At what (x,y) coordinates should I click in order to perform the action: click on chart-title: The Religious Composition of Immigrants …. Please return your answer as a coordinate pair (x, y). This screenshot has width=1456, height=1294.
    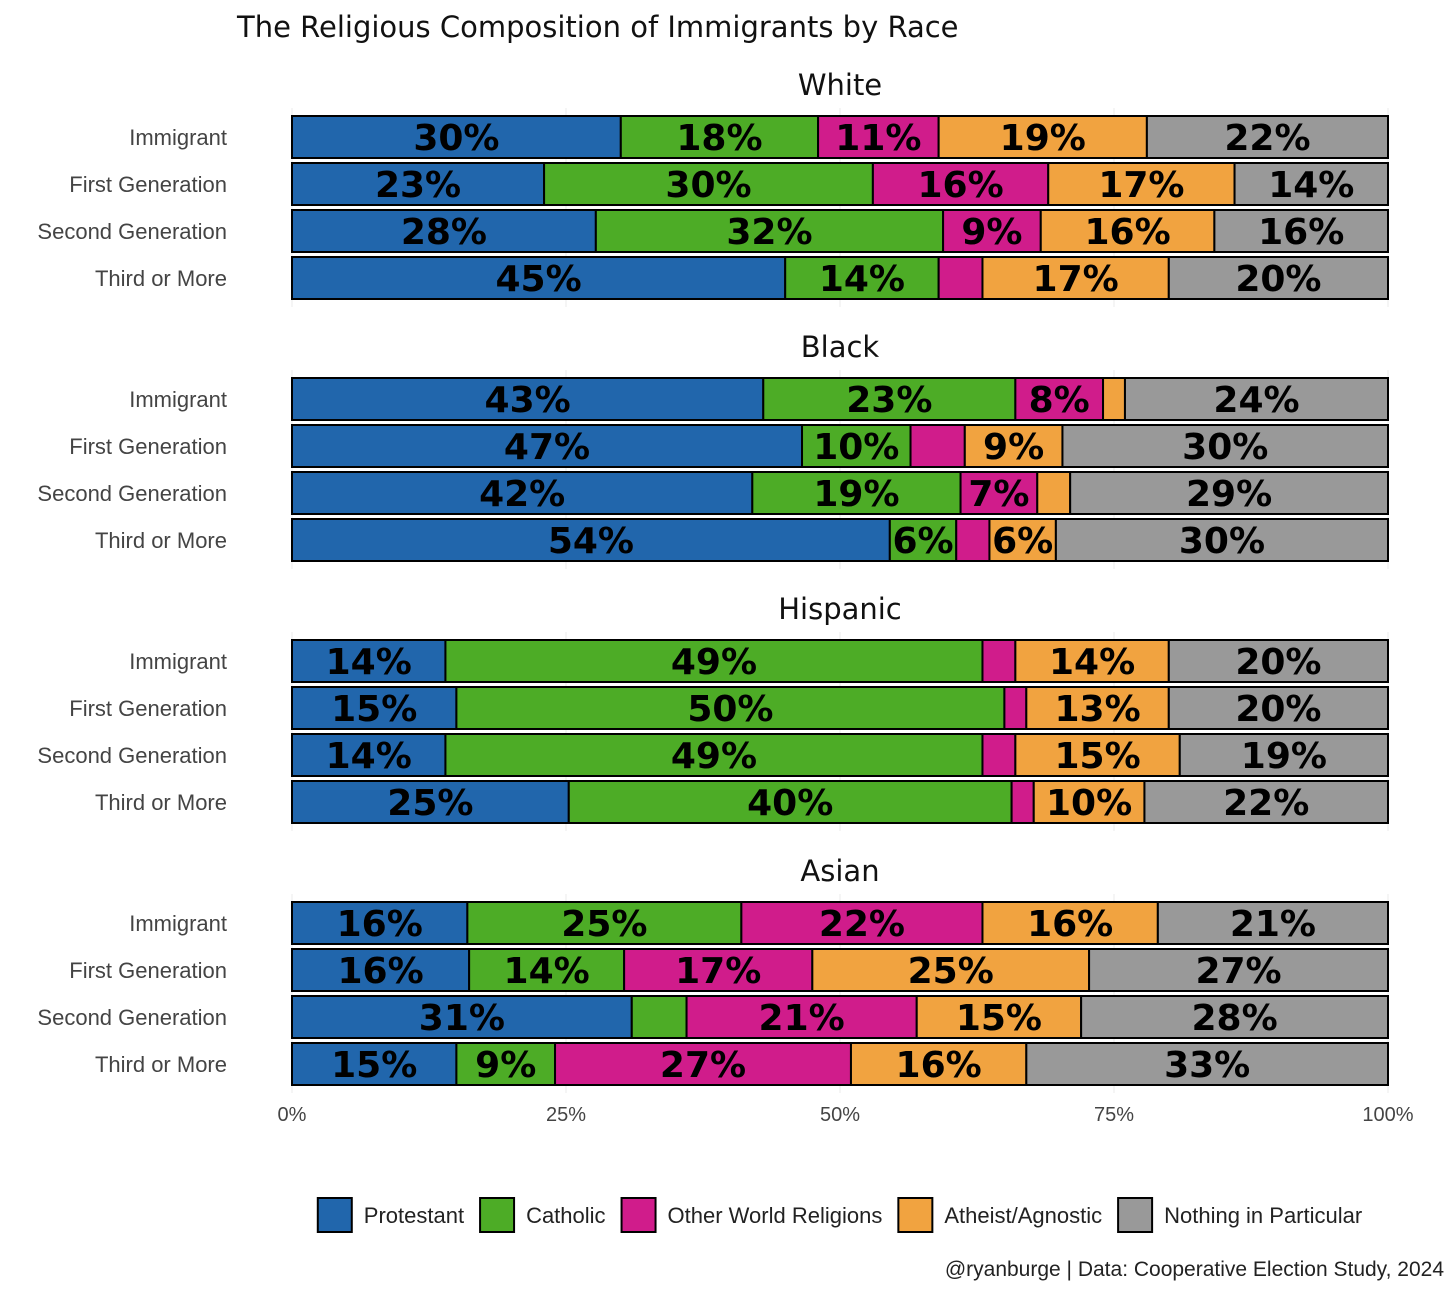
    Looking at the image, I should click on (597, 27).